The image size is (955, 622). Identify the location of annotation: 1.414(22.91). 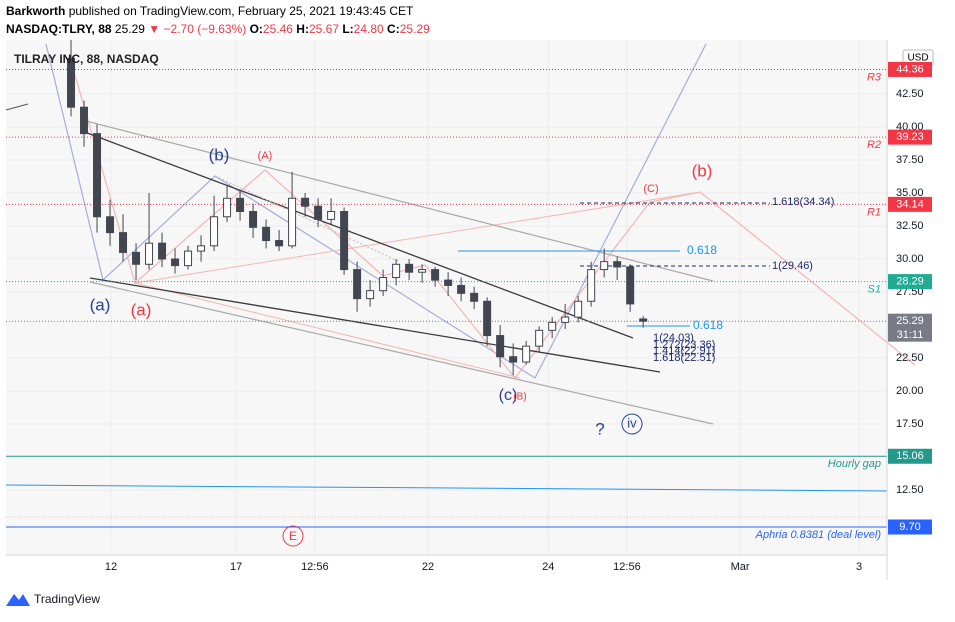
(684, 351).